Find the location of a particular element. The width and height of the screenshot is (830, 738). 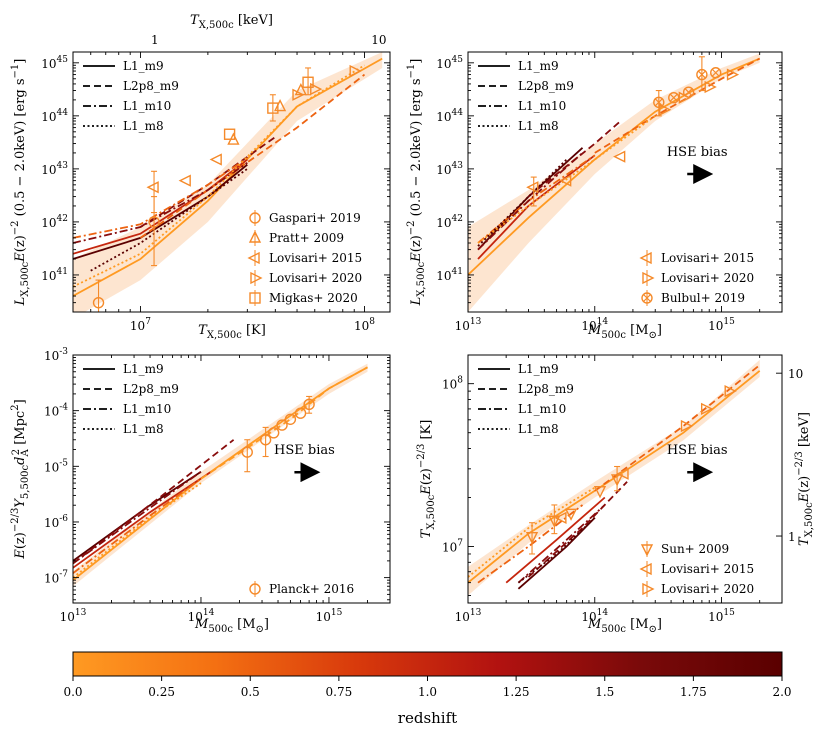

x-tick-label: 10⁸ is located at coordinates (364, 325).